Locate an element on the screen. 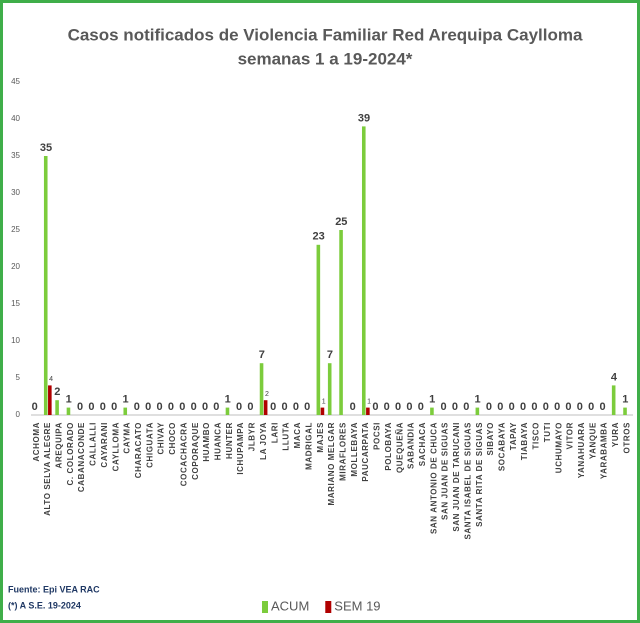 Image resolution: width=640 pixels, height=623 pixels. x-tick-label: QUEQUEÑA is located at coordinates (399, 447).